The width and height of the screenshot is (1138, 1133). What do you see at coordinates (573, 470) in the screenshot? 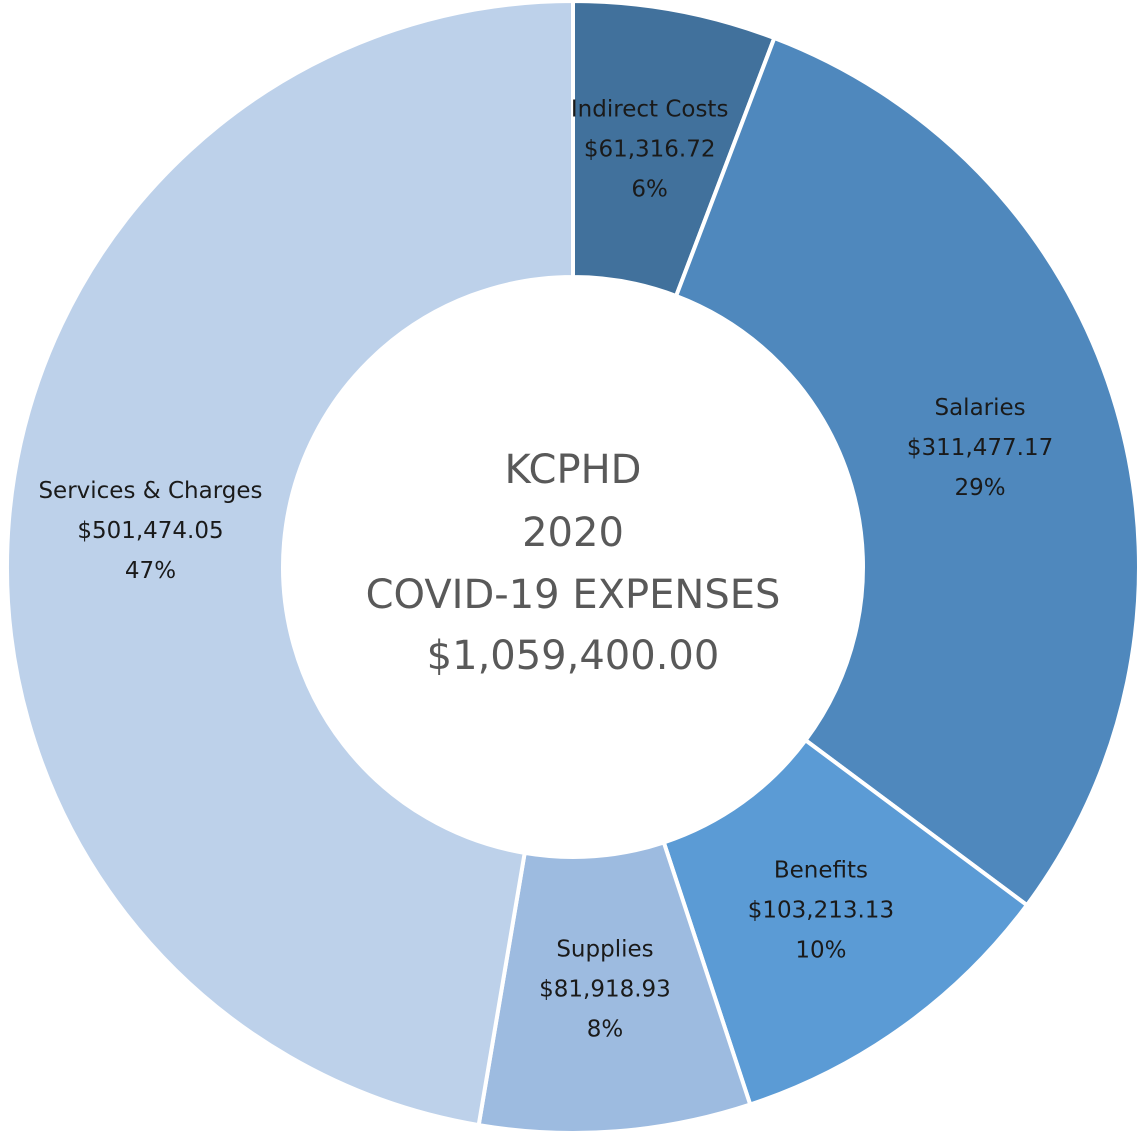
I see `center-title: KCPHD` at bounding box center [573, 470].